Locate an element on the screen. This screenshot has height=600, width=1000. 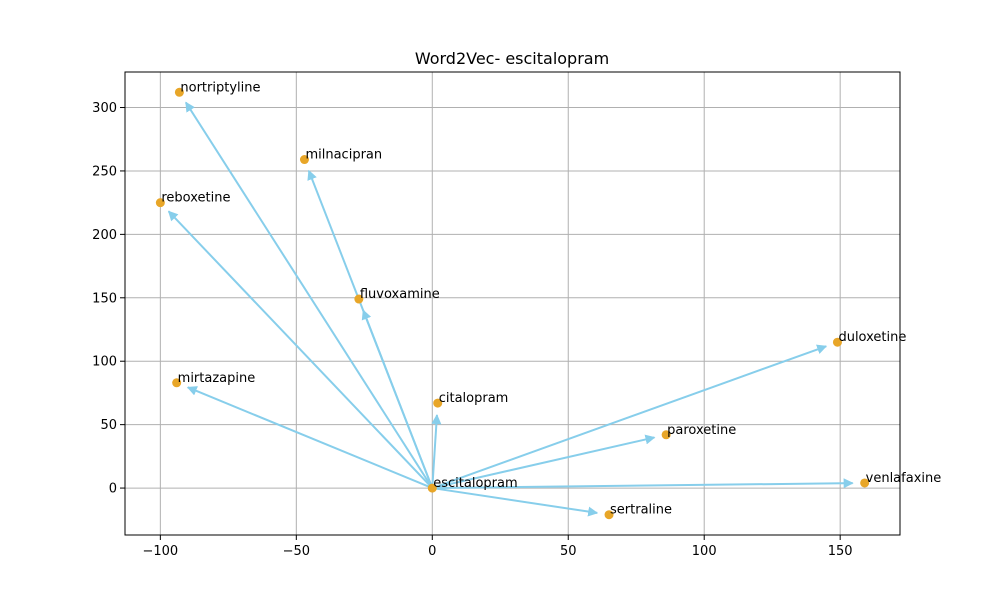
x-tick-label: 150 is located at coordinates (840, 551).